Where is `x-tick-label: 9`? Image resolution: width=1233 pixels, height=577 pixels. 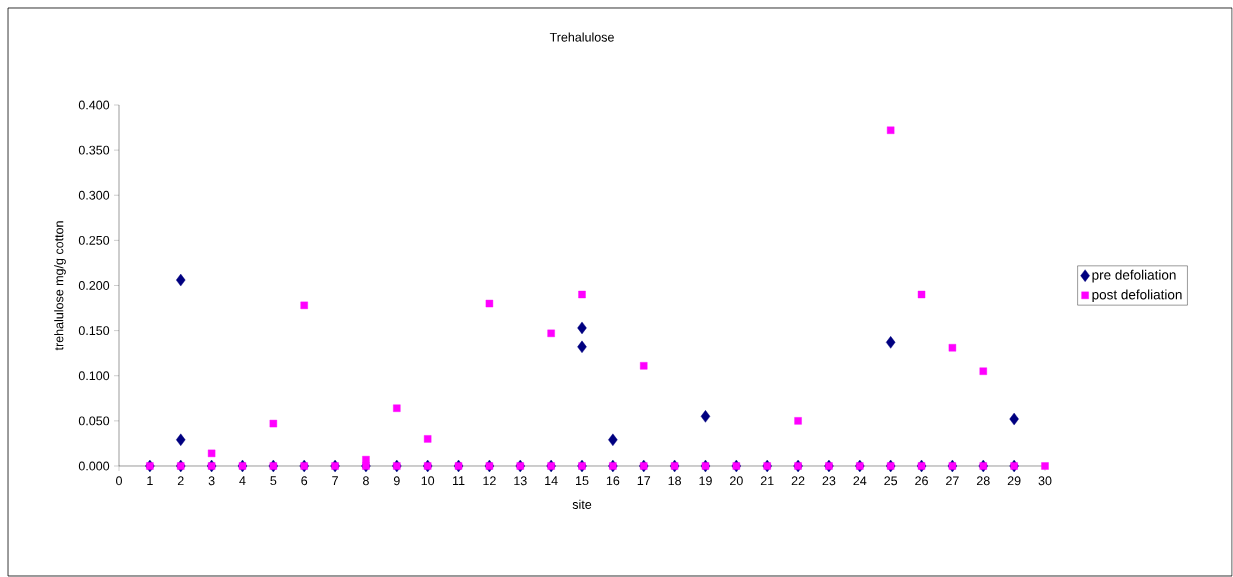
x-tick-label: 9 is located at coordinates (396, 481).